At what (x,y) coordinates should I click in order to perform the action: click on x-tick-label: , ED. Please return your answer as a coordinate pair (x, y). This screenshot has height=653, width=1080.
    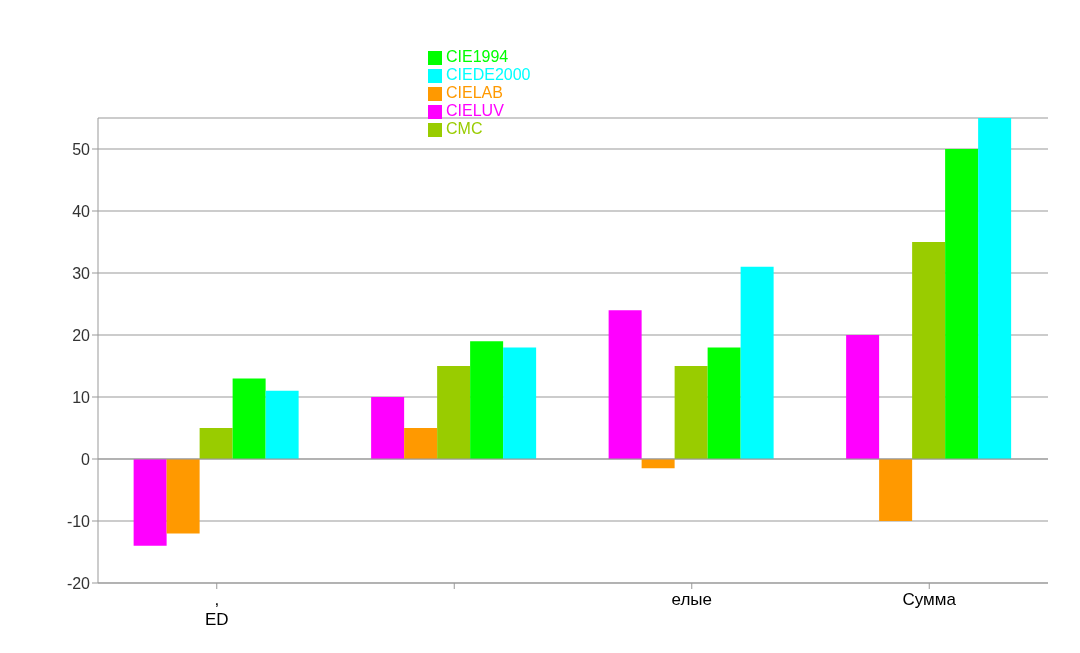
    Looking at the image, I should click on (216, 609).